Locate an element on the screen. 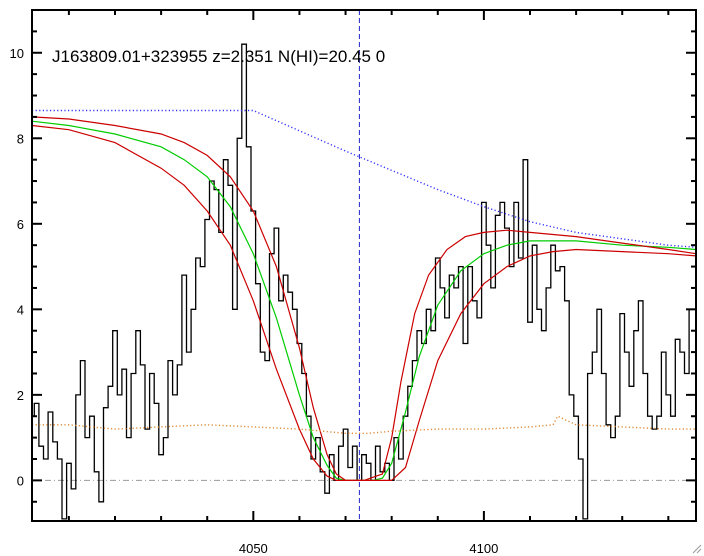 This screenshot has width=704, height=556. y-tick-label: 10 is located at coordinates (17, 53).